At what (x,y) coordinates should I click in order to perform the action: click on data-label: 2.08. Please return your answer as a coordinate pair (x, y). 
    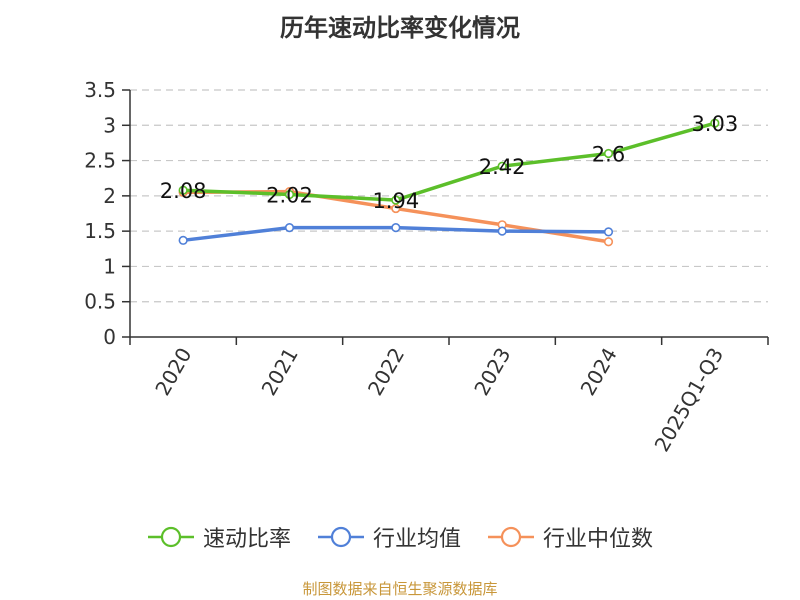
    Looking at the image, I should click on (183, 191).